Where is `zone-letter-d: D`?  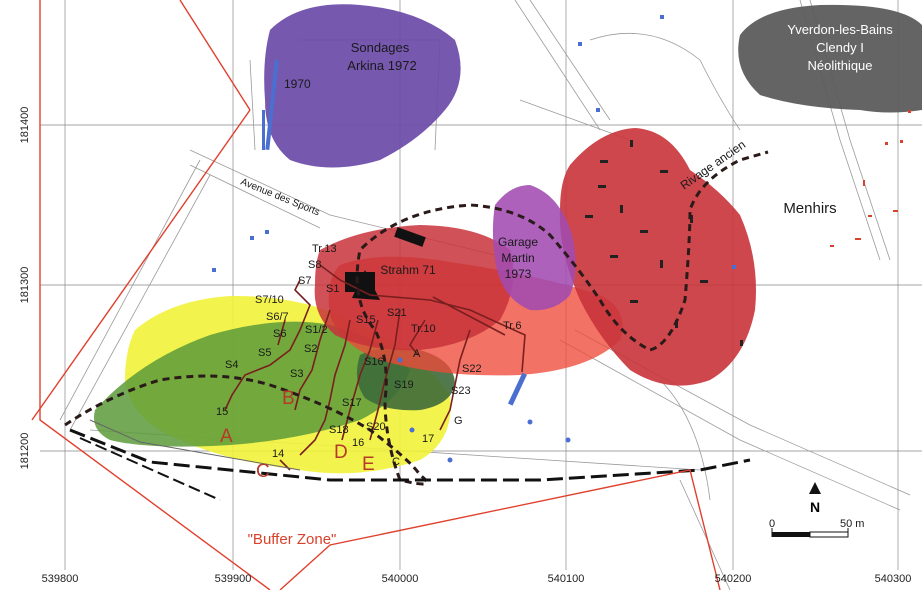 zone-letter-d: D is located at coordinates (341, 452).